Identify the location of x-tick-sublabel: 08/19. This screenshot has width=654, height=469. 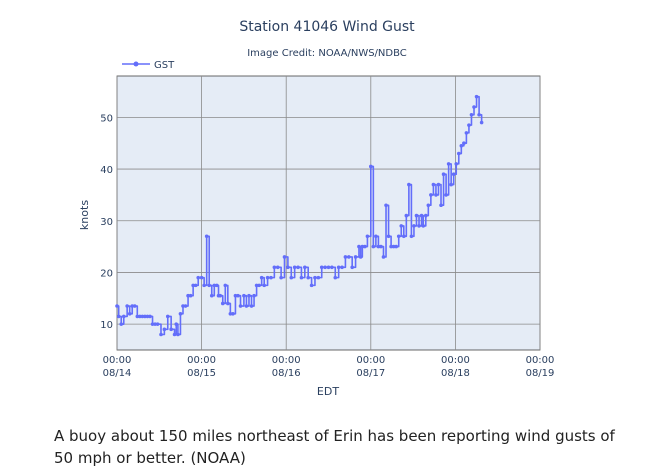
(540, 373).